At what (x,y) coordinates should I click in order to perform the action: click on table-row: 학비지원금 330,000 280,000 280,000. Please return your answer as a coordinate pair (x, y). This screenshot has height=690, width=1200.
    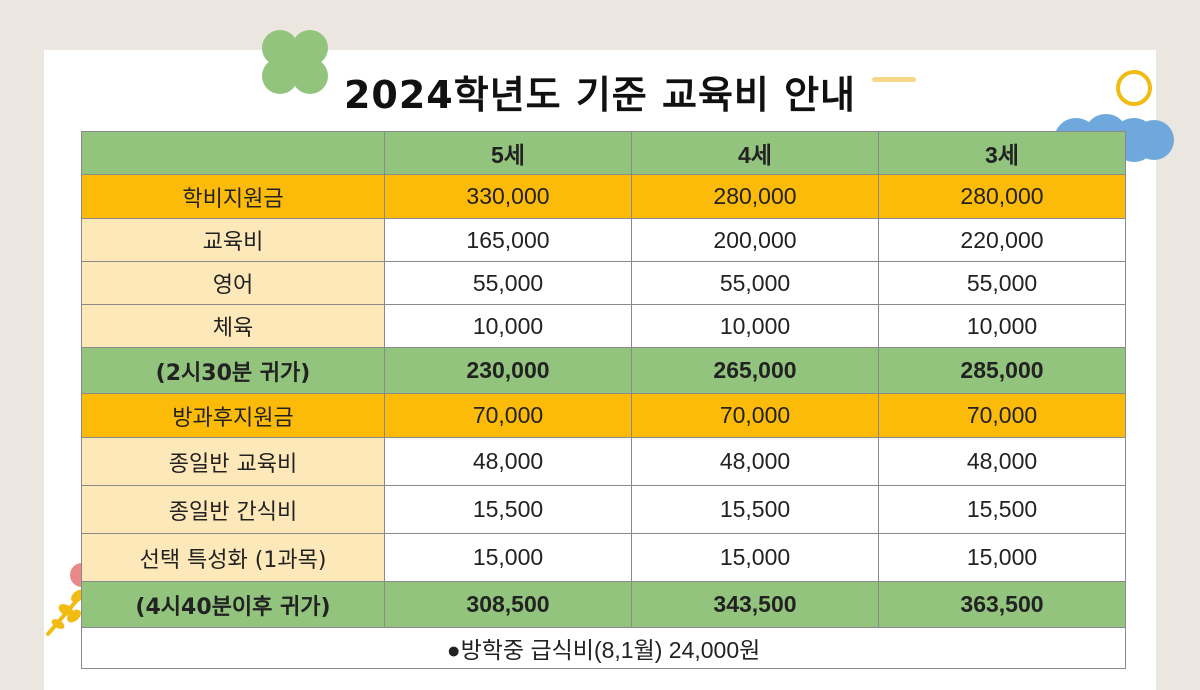
    Looking at the image, I should click on (603, 196).